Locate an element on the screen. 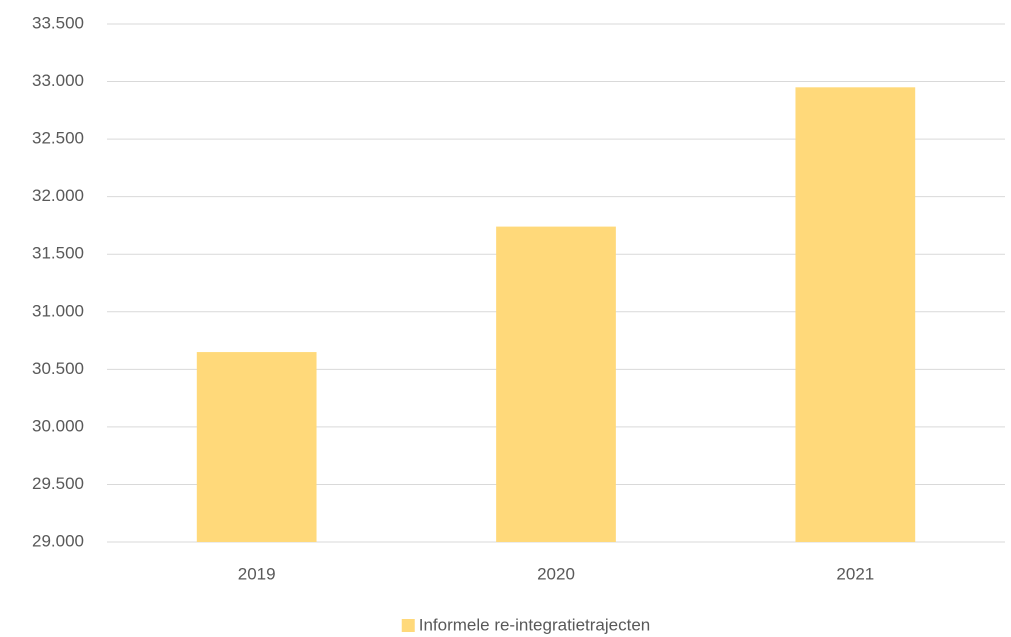 The image size is (1011, 637). y-tick-label: 33.500 is located at coordinates (58, 22).